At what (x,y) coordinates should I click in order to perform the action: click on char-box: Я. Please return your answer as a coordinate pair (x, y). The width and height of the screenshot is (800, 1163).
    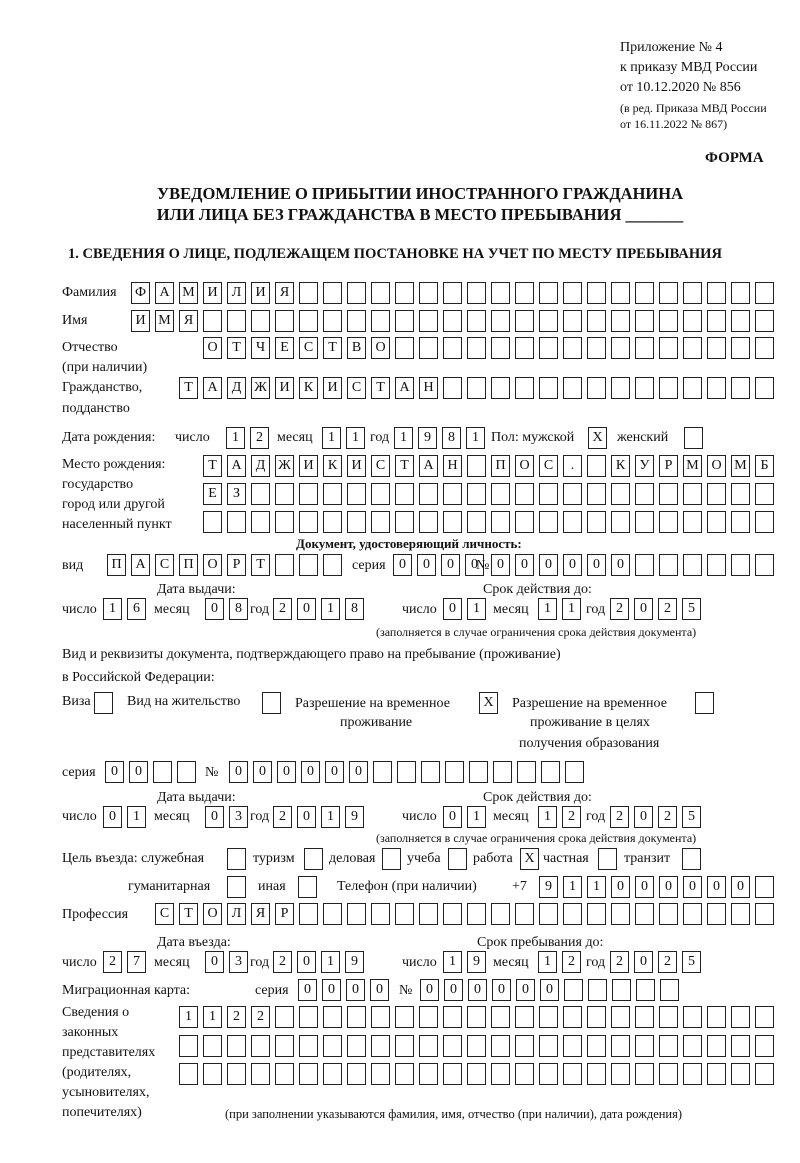
    Looking at the image, I should click on (284, 293).